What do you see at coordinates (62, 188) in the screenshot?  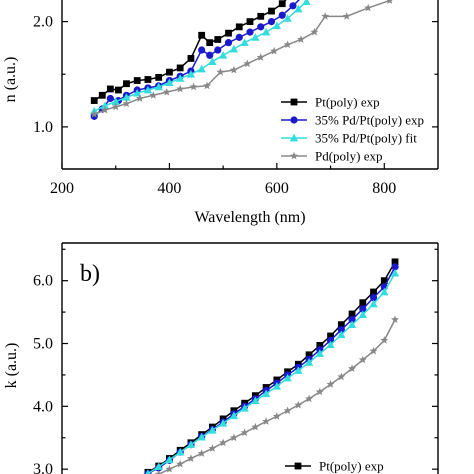 I see `x-tick-label: 200` at bounding box center [62, 188].